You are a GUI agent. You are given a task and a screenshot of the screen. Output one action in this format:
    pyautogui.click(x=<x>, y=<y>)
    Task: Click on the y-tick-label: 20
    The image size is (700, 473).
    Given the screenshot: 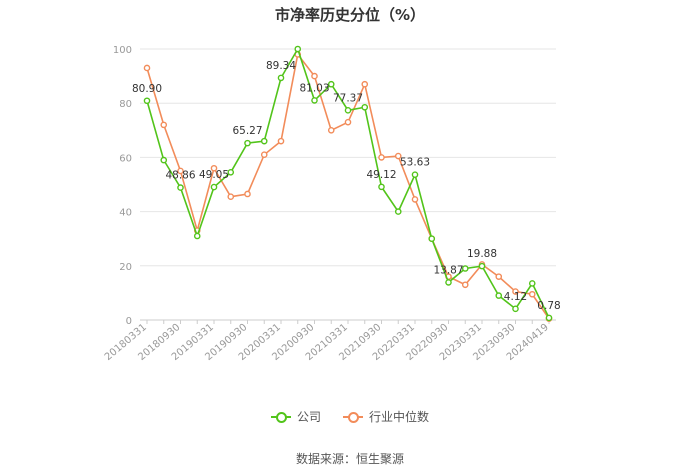 What is the action you would take?
    pyautogui.click(x=125, y=267)
    